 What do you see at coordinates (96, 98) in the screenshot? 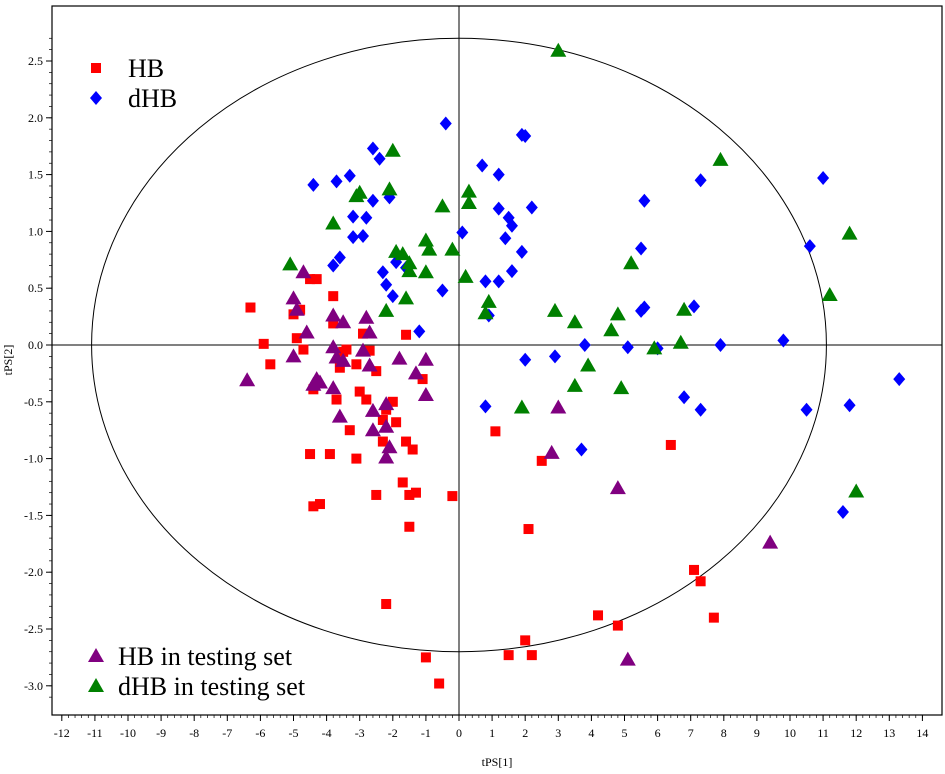
I see `legend-marker-dhb` at bounding box center [96, 98].